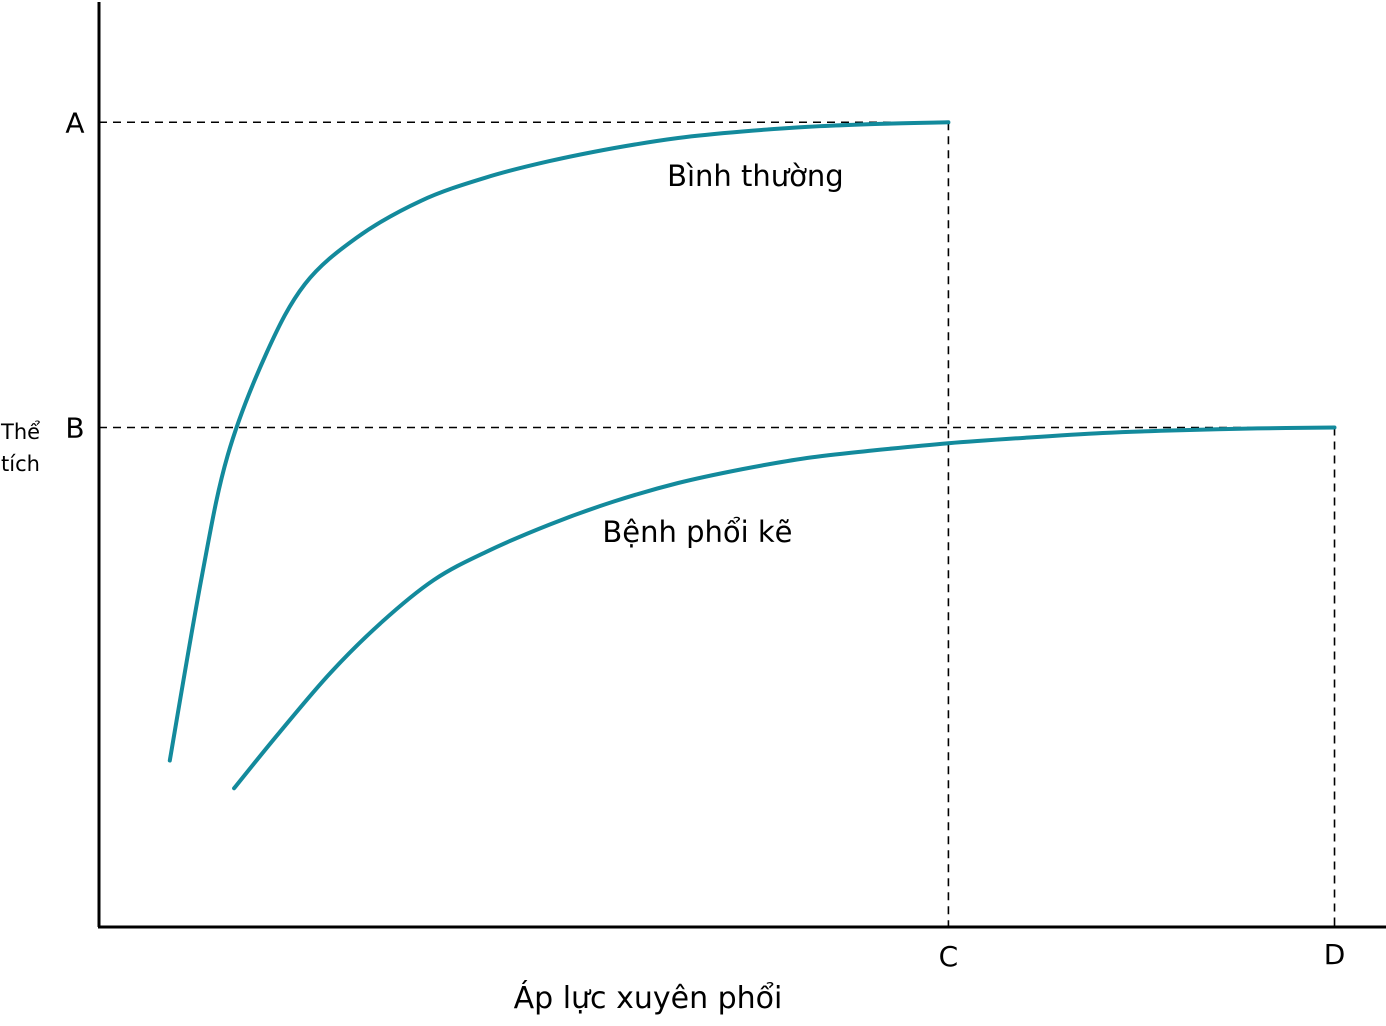 The height and width of the screenshot is (1026, 1386). What do you see at coordinates (20, 464) in the screenshot?
I see `y-axis-title-line-2: tích` at bounding box center [20, 464].